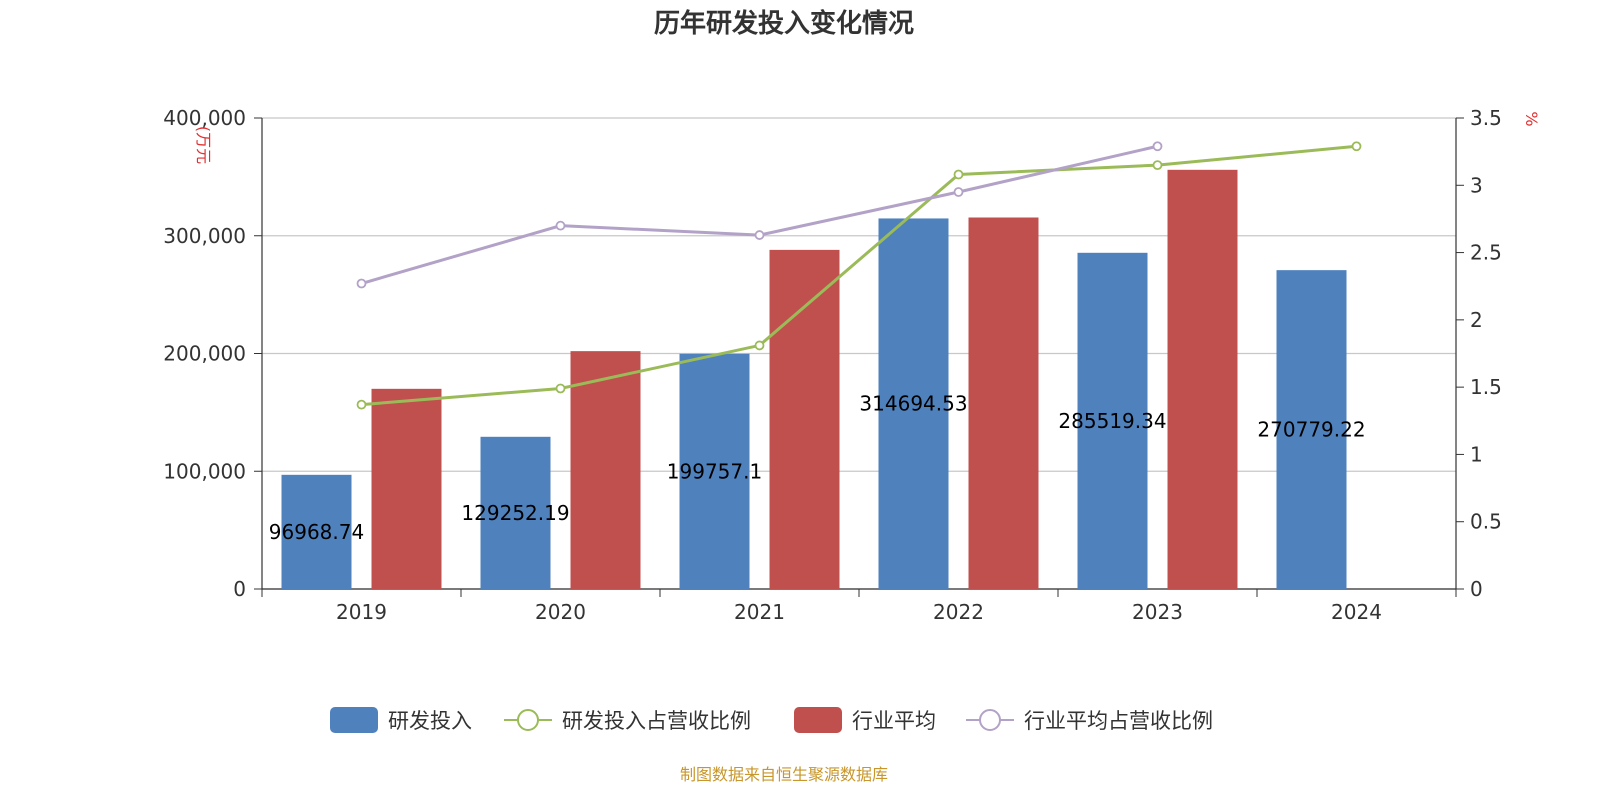 This screenshot has width=1600, height=800. What do you see at coordinates (771, 720) in the screenshot?
I see `legend: 研发投入 研发投入占营收比例 行业平均 行业平均占营收比例` at bounding box center [771, 720].